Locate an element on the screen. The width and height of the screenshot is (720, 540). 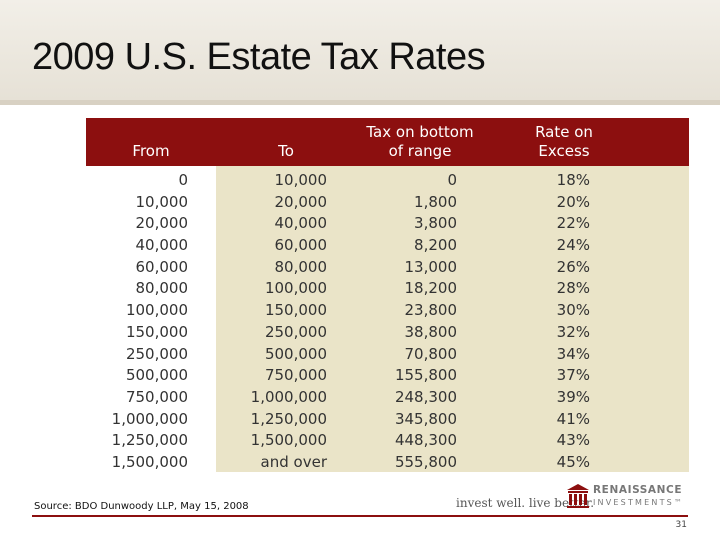
table-cell: 555,800 is located at coordinates (425, 461).